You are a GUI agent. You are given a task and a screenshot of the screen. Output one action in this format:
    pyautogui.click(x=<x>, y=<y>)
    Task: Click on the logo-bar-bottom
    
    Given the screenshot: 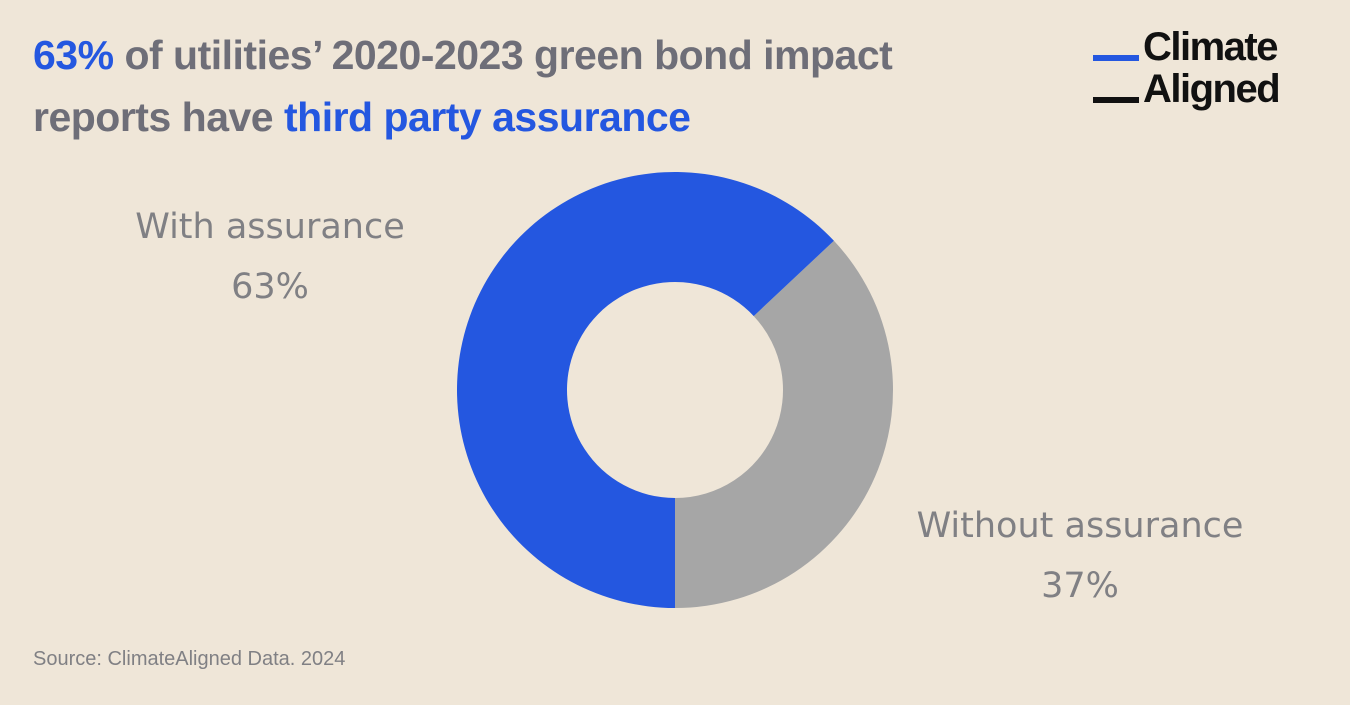 What is the action you would take?
    pyautogui.click(x=1116, y=100)
    